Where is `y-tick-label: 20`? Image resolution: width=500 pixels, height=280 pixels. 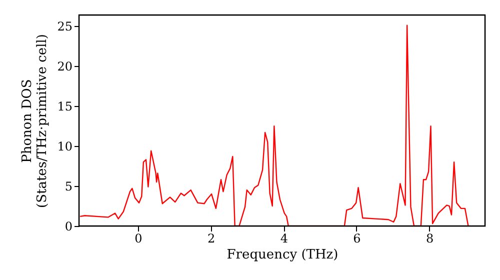
y-tick-label: 20 is located at coordinates (64, 67).